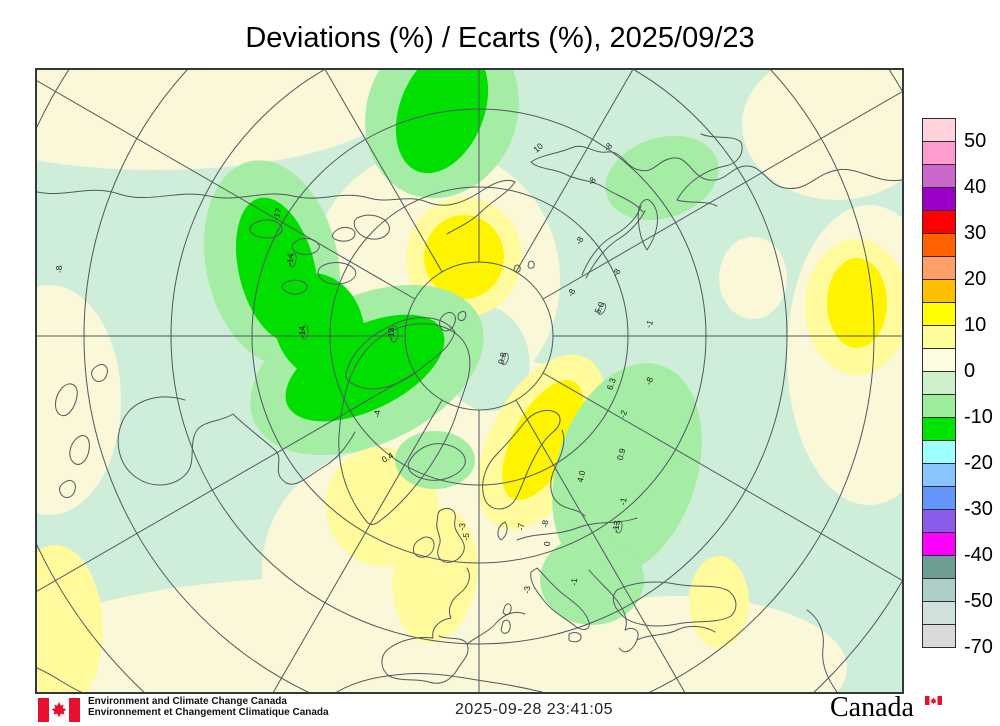  Describe the element at coordinates (277, 214) in the screenshot. I see `contour-value-label: -17` at that location.